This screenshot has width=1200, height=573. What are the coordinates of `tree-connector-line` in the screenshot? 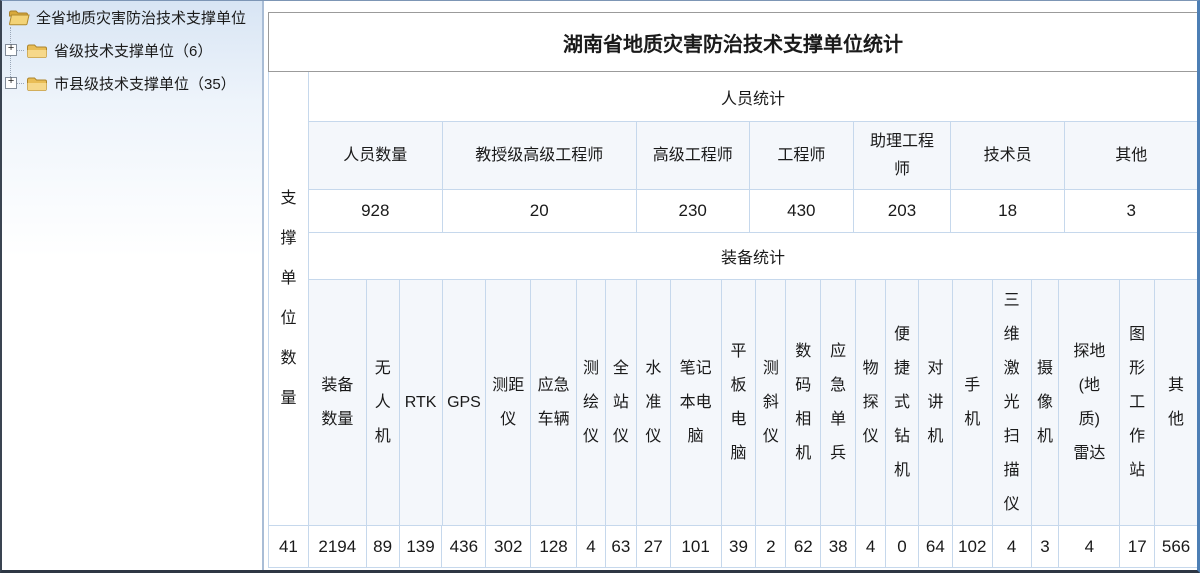 It's located at (10, 57).